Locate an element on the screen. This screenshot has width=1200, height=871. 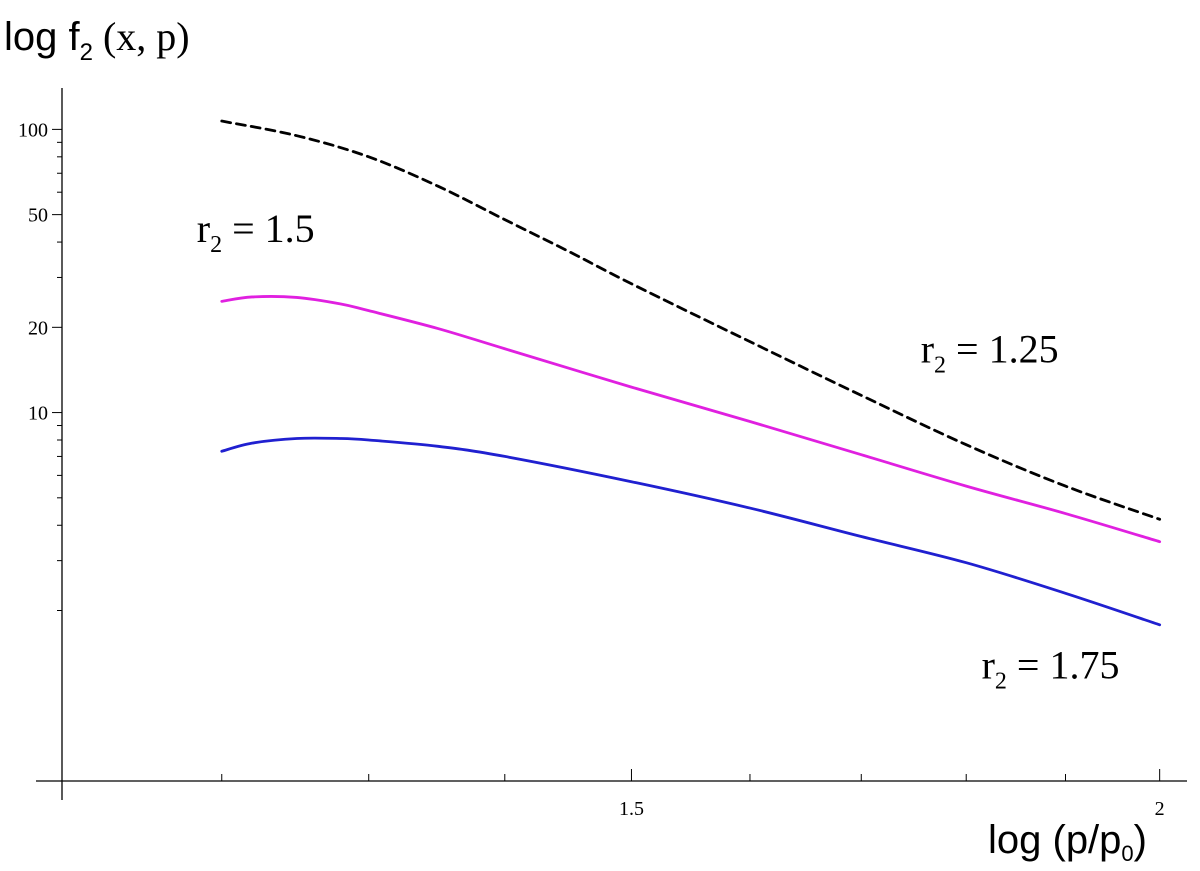
y-tick-label-0: 10 is located at coordinates (38, 414).